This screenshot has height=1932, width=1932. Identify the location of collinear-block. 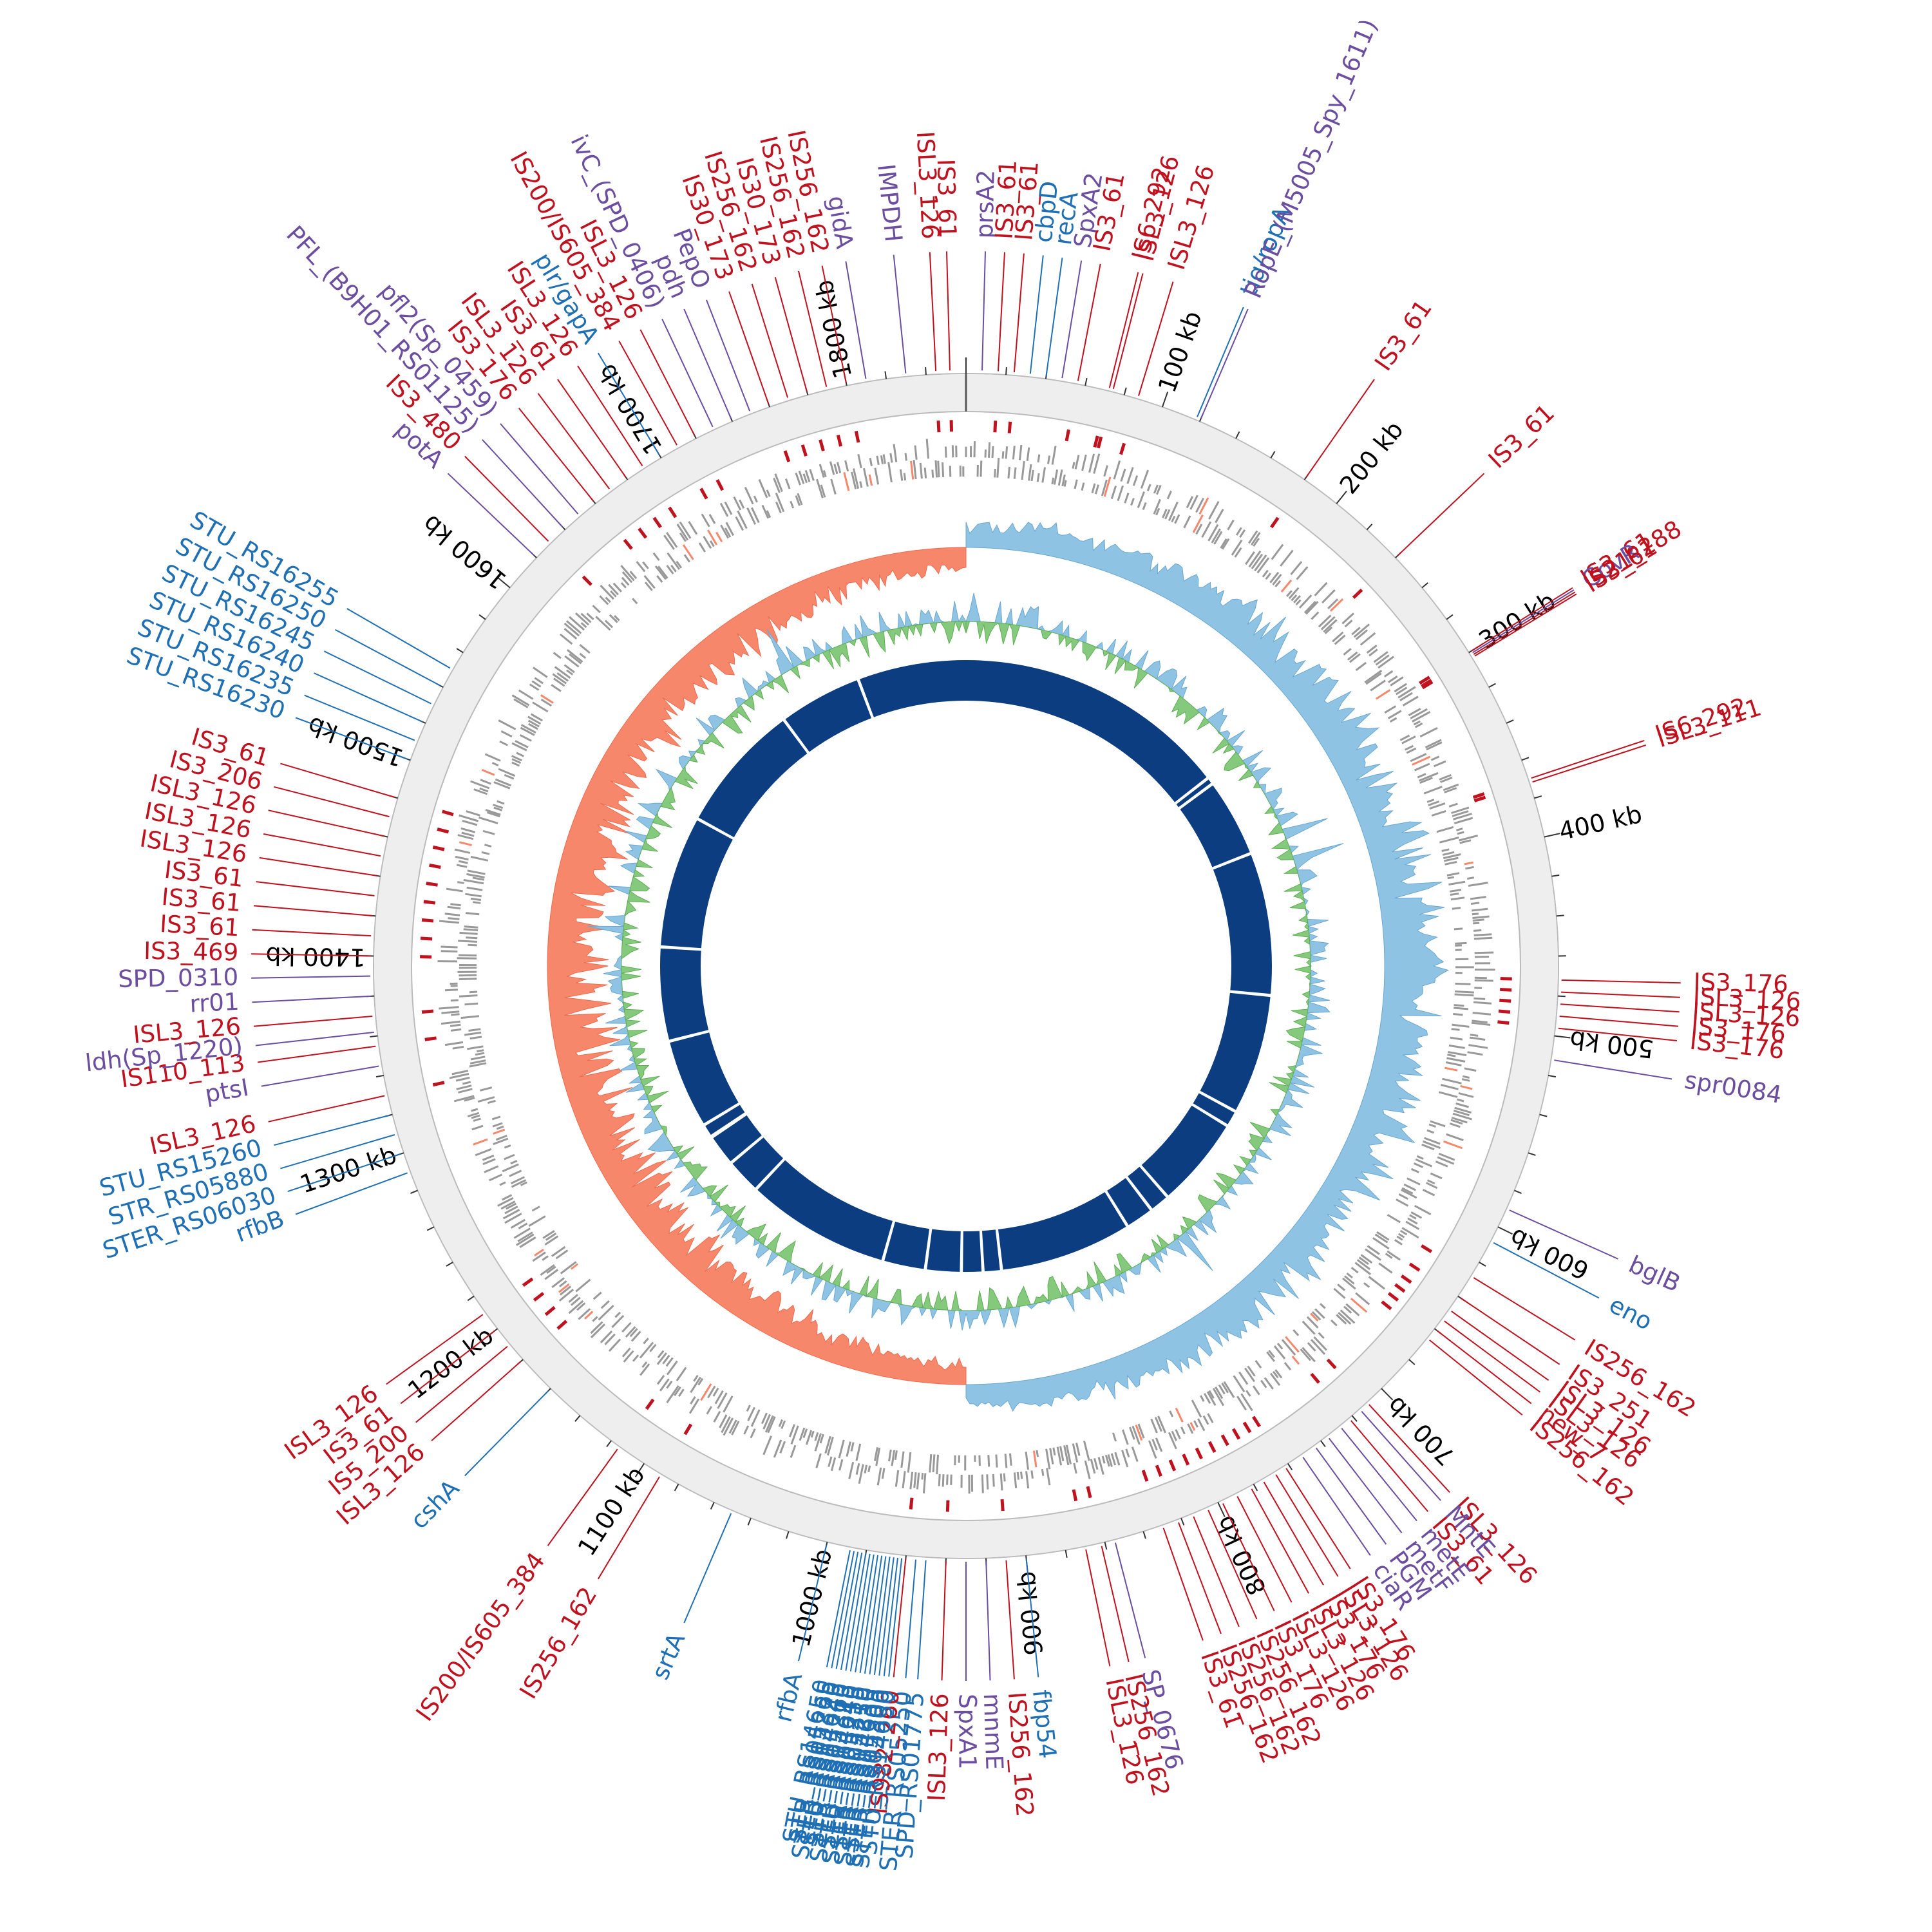
(1062, 1231).